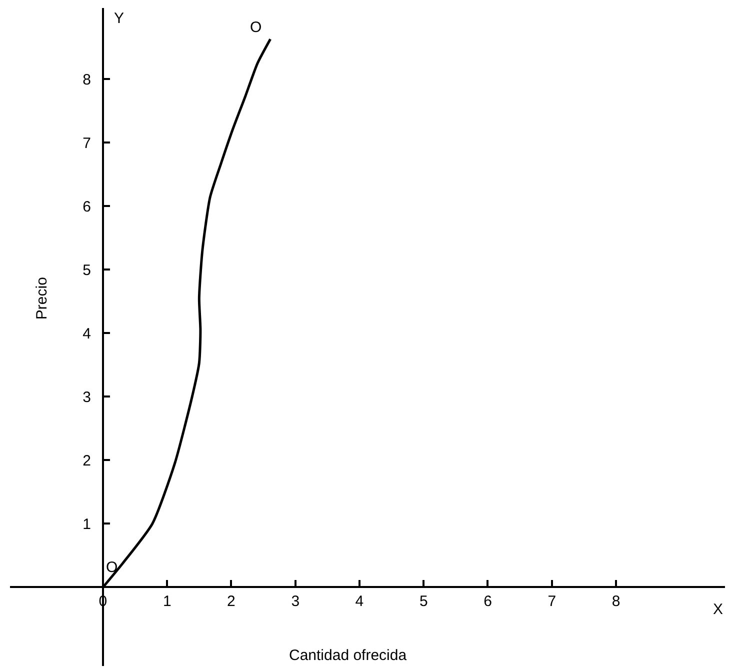 This screenshot has width=730, height=671. What do you see at coordinates (295, 601) in the screenshot?
I see `x-tick-label: 3` at bounding box center [295, 601].